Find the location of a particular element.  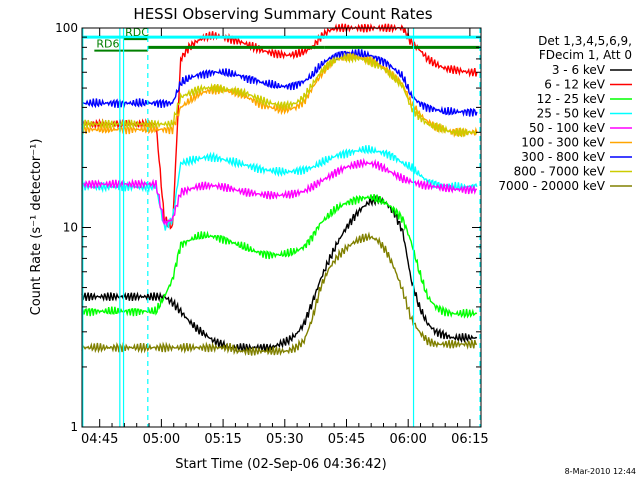

series-line-25-50-kev is located at coordinates (279, 188).